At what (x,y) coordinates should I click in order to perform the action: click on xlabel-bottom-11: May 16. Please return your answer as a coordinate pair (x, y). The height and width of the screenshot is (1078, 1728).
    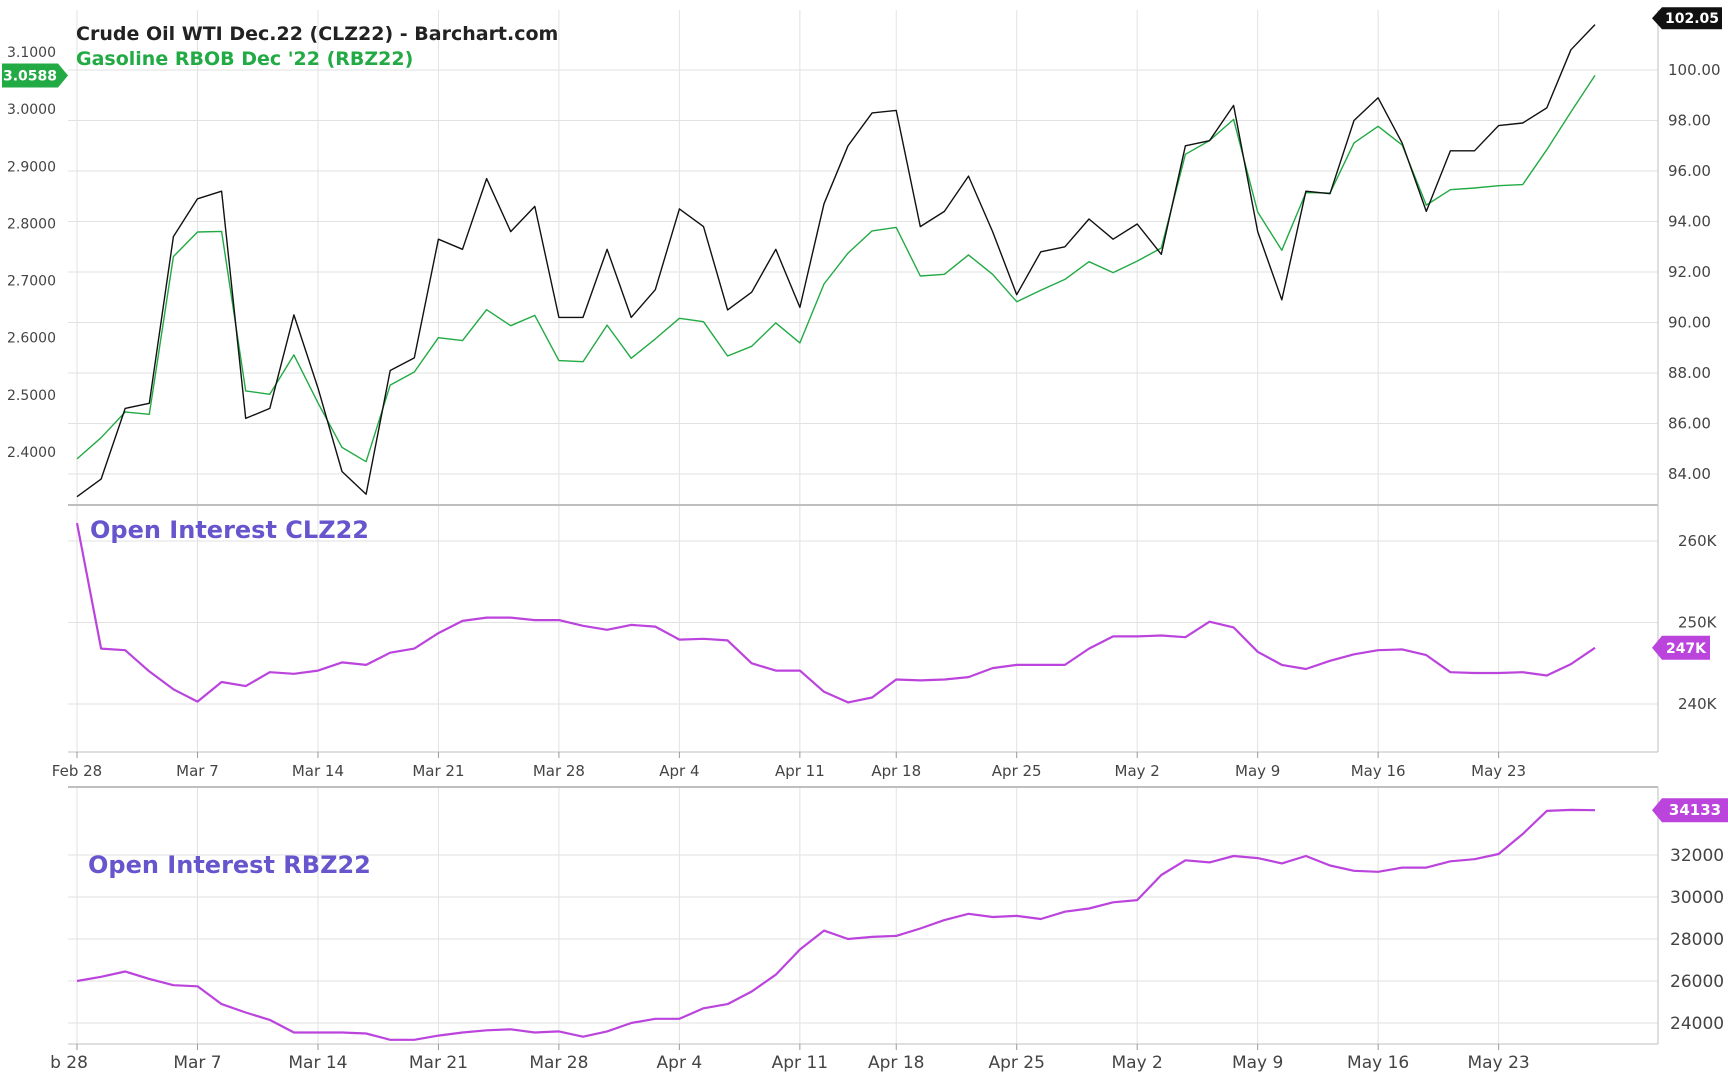
    Looking at the image, I should click on (1378, 1063).